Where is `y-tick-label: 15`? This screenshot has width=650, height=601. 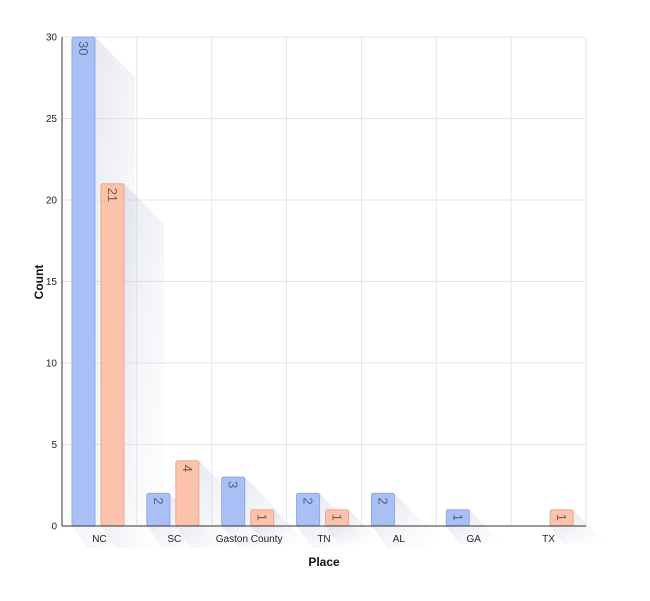
y-tick-label: 15 is located at coordinates (52, 282).